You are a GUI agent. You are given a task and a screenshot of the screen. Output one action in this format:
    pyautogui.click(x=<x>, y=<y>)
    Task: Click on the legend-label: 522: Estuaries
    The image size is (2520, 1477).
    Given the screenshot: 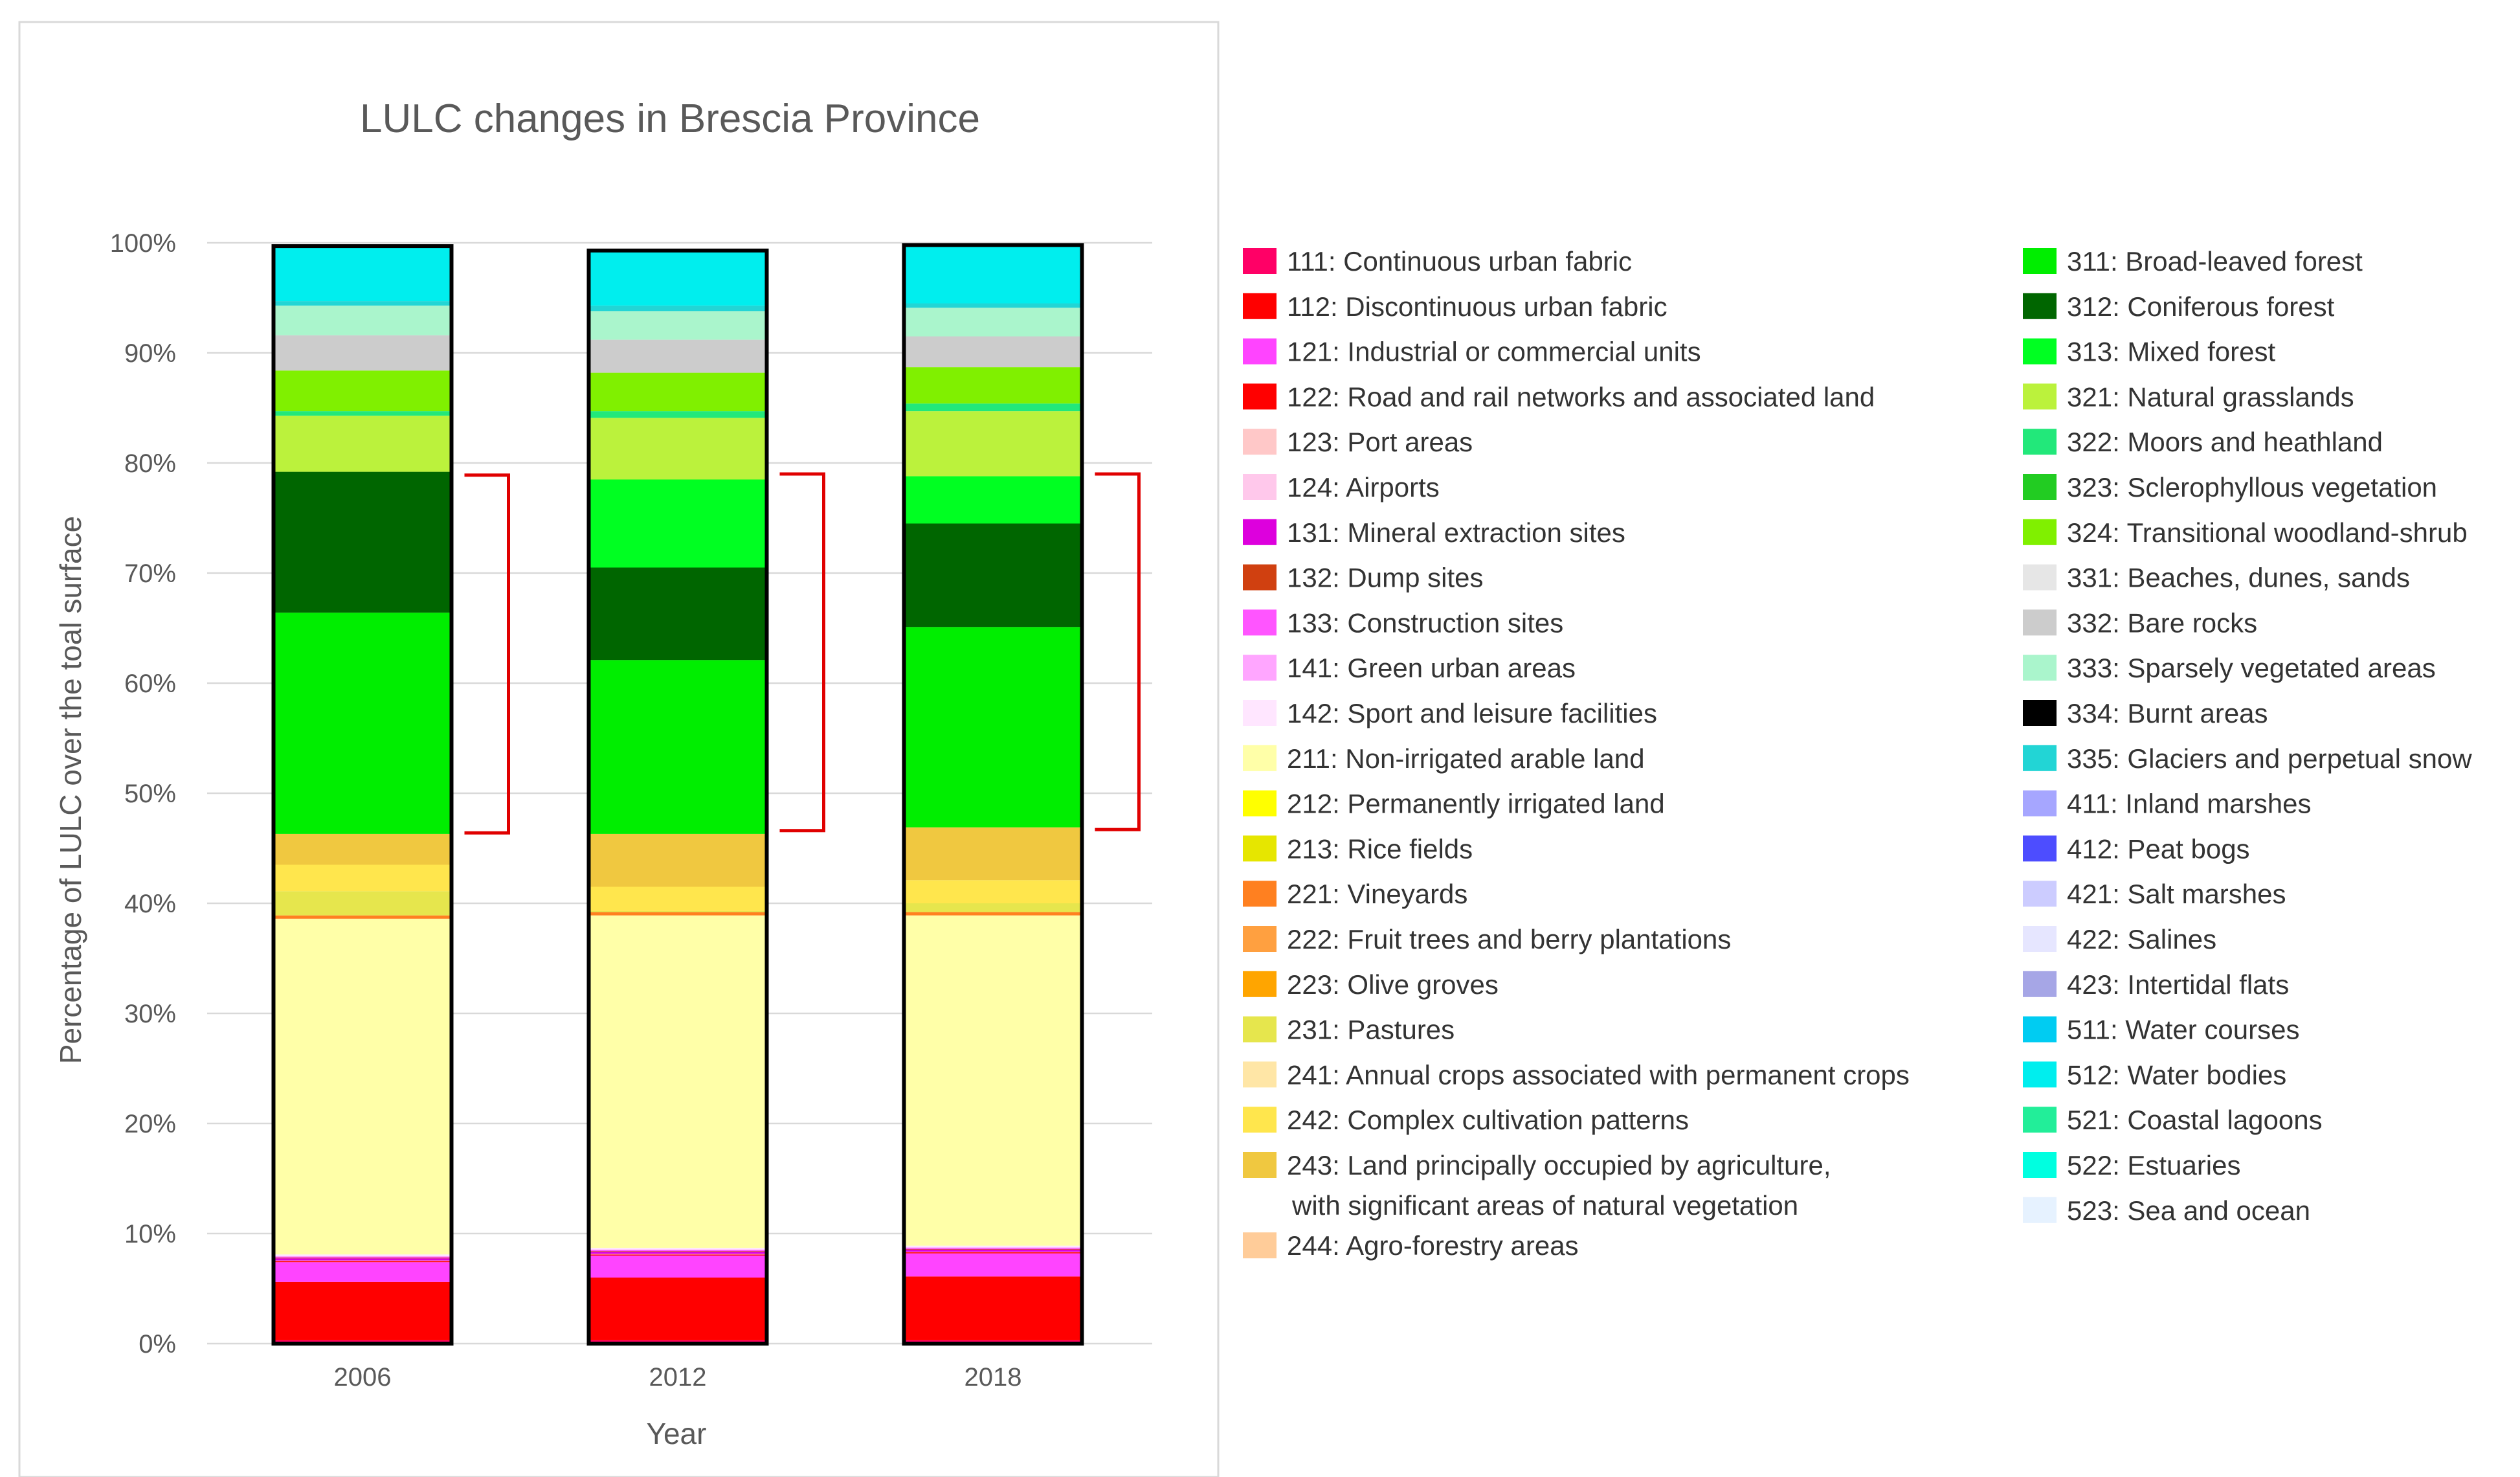 What is the action you would take?
    pyautogui.click(x=2154, y=1165)
    